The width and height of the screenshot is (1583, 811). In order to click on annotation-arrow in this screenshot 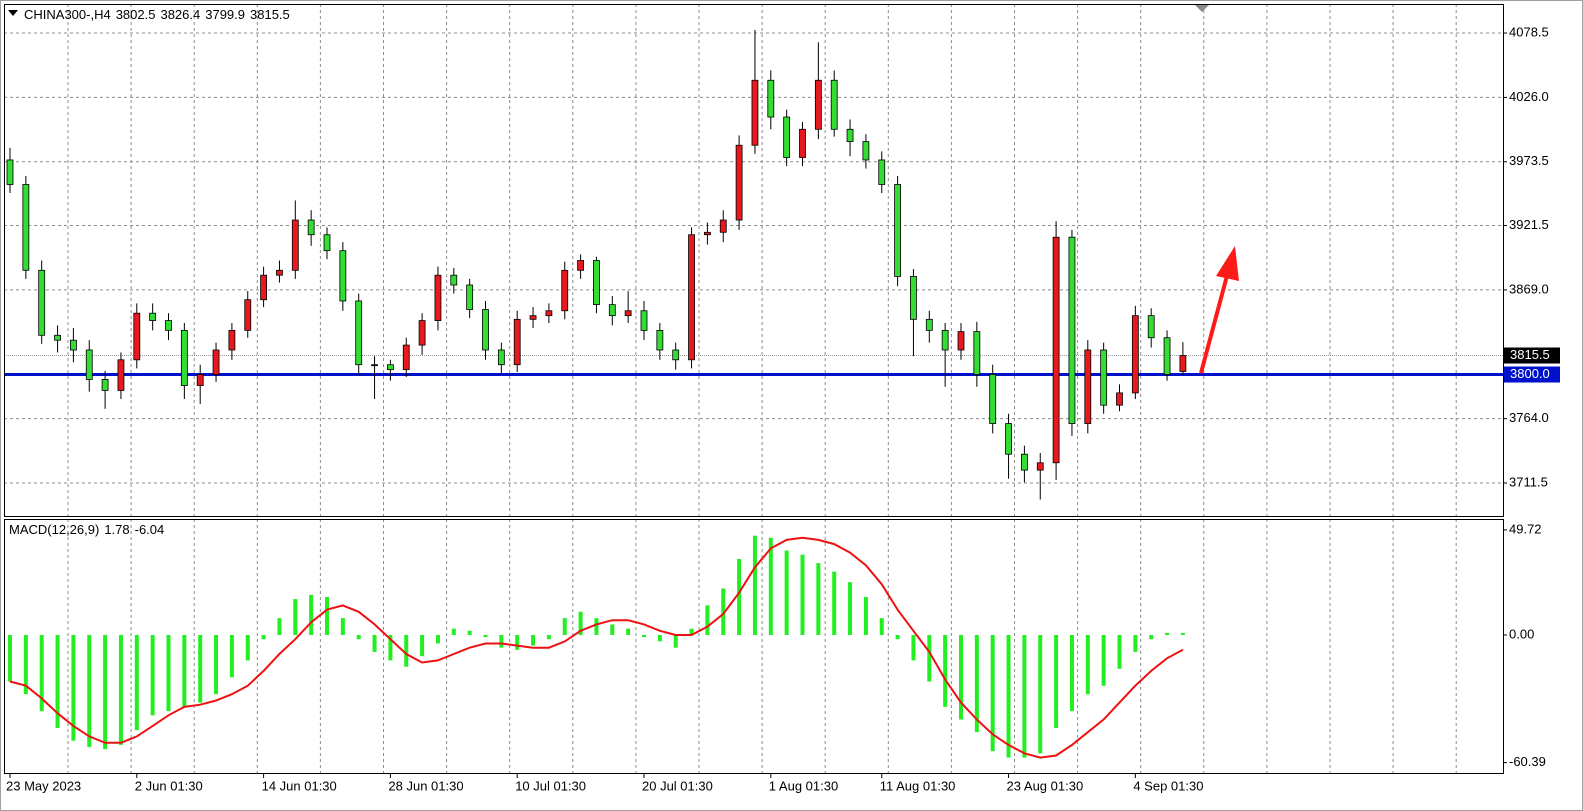, I will do `click(1219, 310)`.